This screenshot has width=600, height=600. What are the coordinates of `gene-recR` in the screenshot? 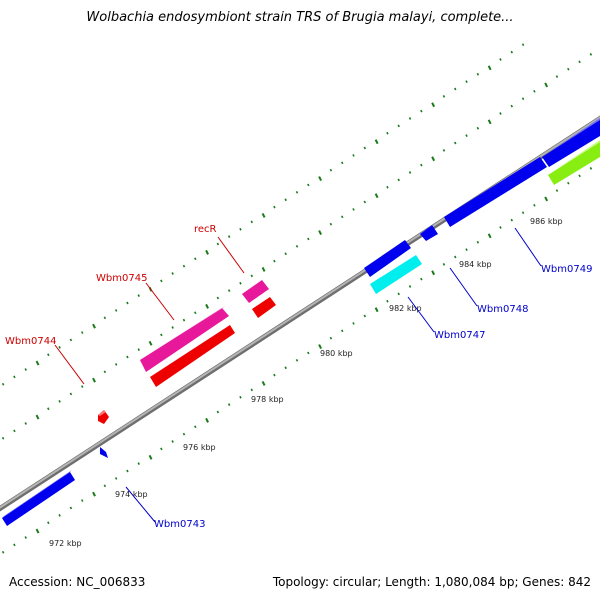 It's located at (255, 290).